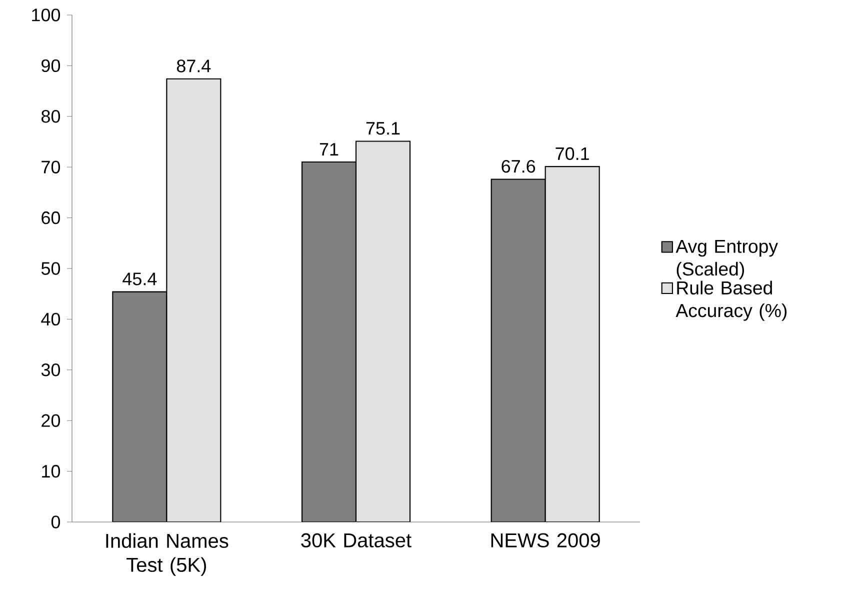 The width and height of the screenshot is (859, 616). I want to click on y-tick-label: 0, so click(55, 522).